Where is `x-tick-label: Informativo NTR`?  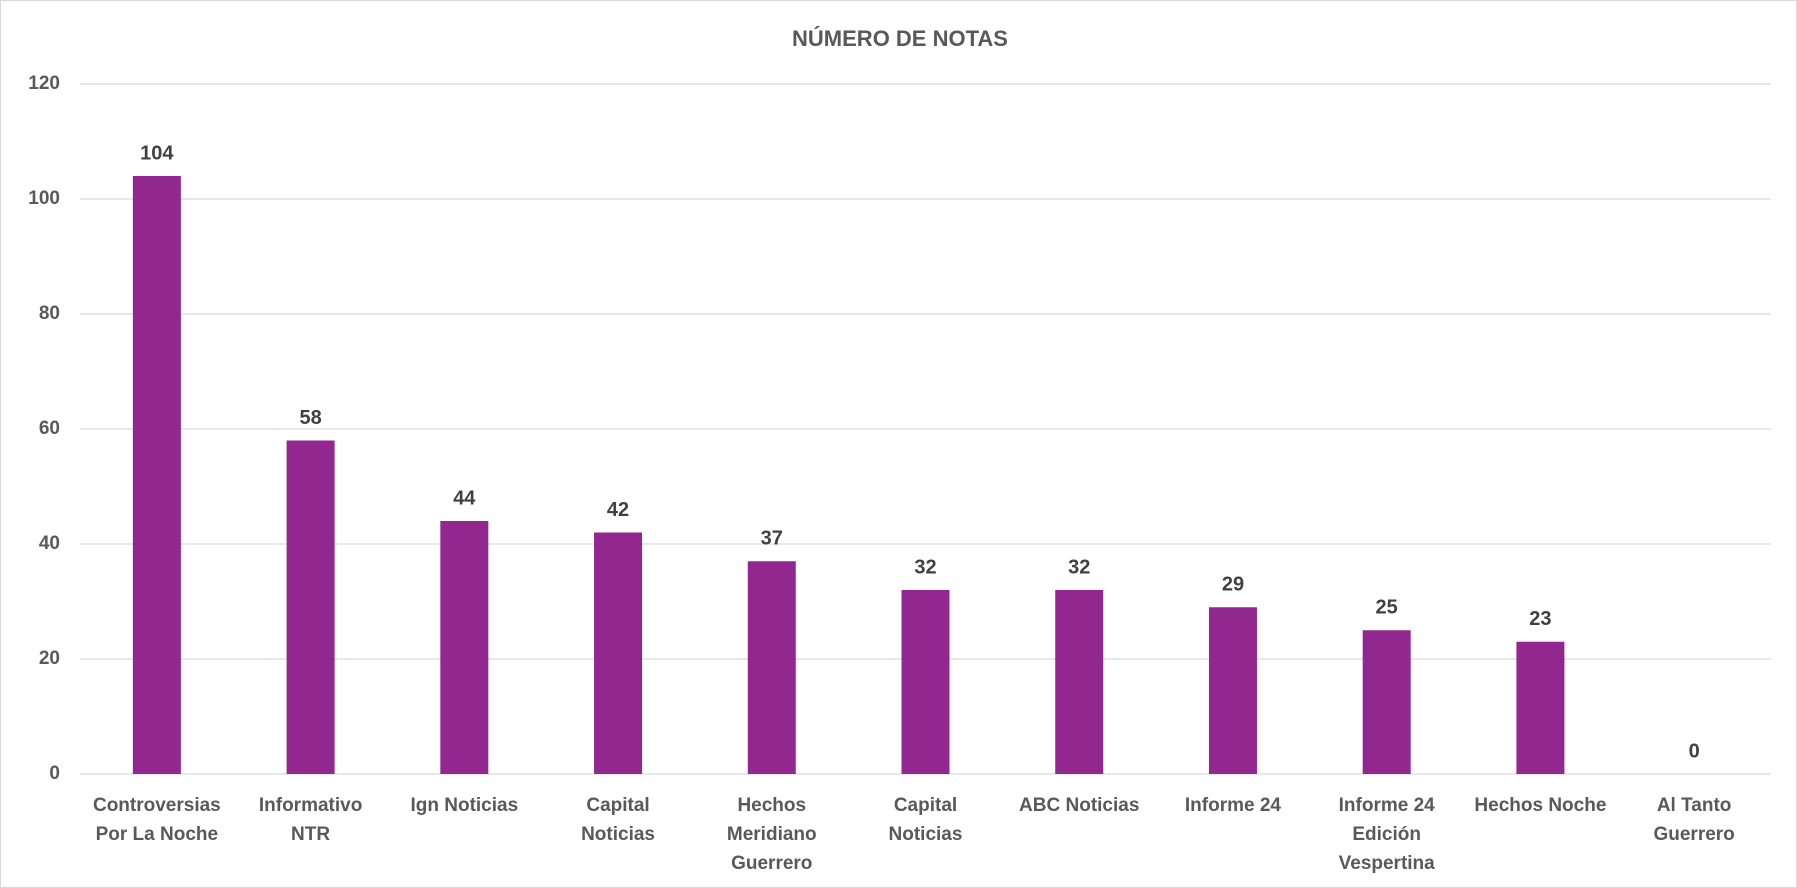 x-tick-label: Informativo NTR is located at coordinates (310, 820).